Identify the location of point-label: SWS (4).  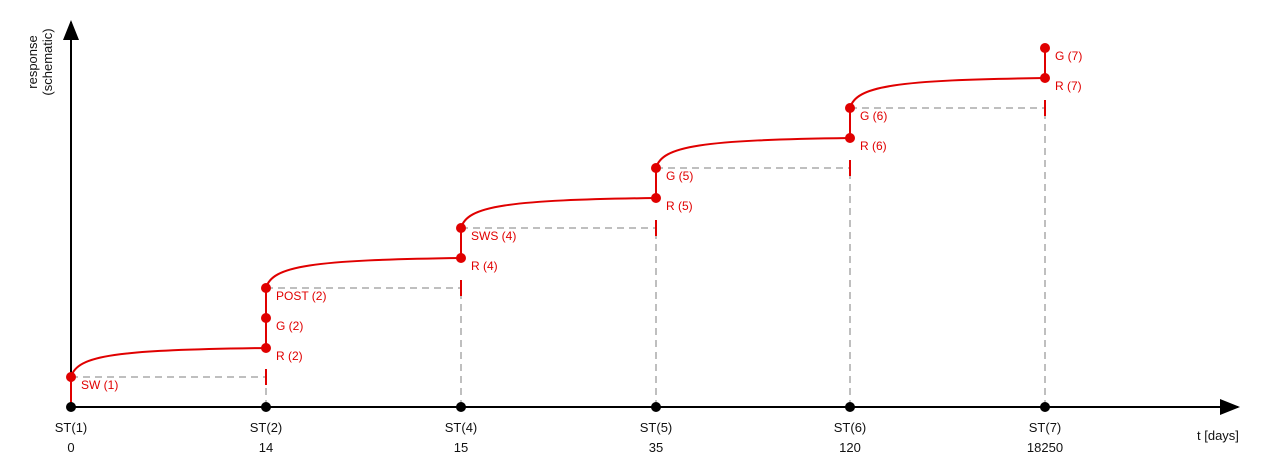
(493, 236).